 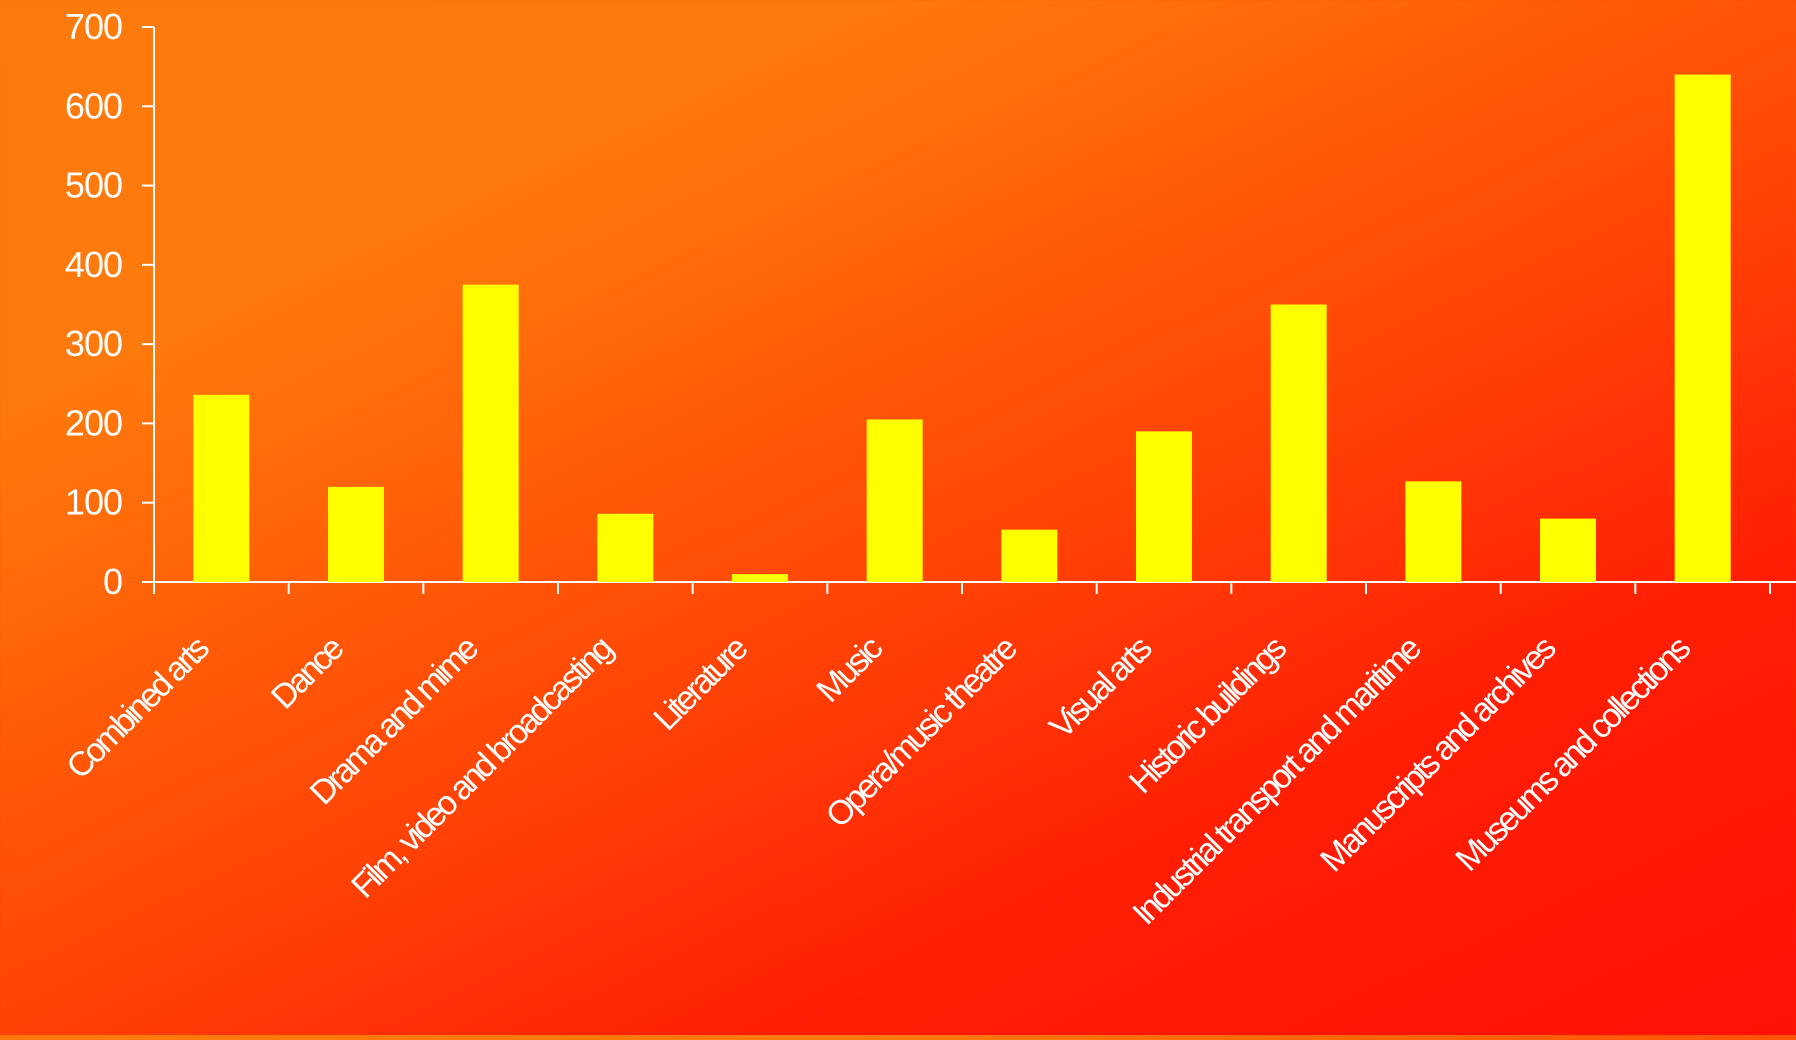 What do you see at coordinates (1433, 531) in the screenshot?
I see `bar-industrial-transport-and-maritime` at bounding box center [1433, 531].